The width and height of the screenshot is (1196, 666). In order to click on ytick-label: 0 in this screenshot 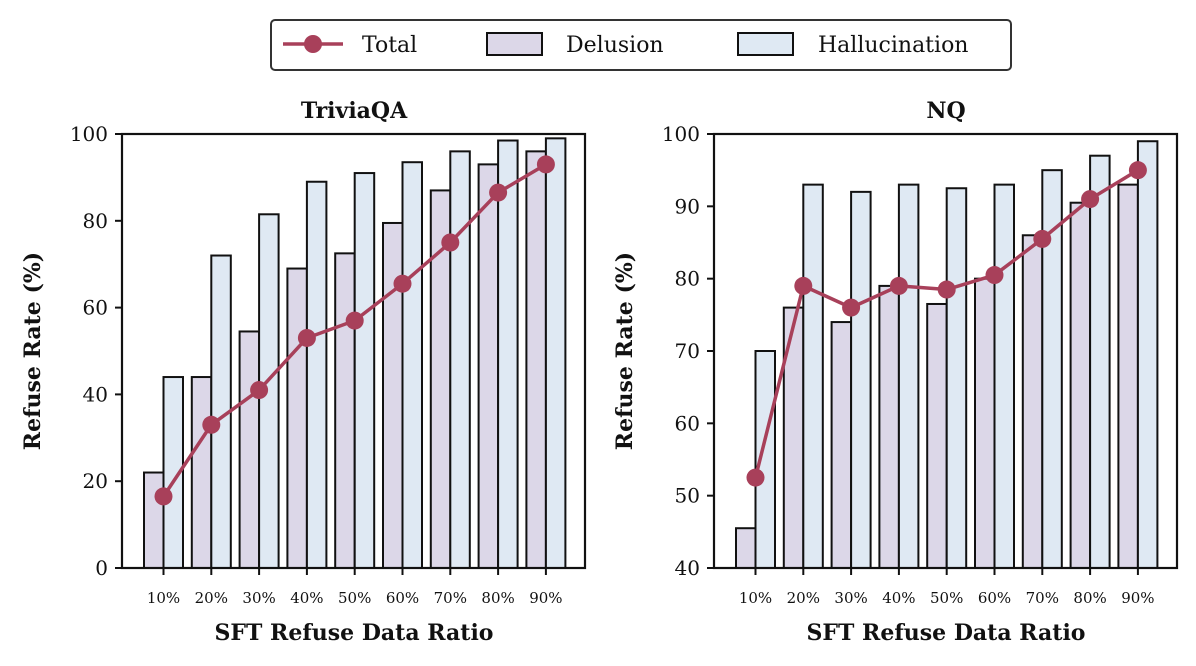, I will do `click(101, 568)`.